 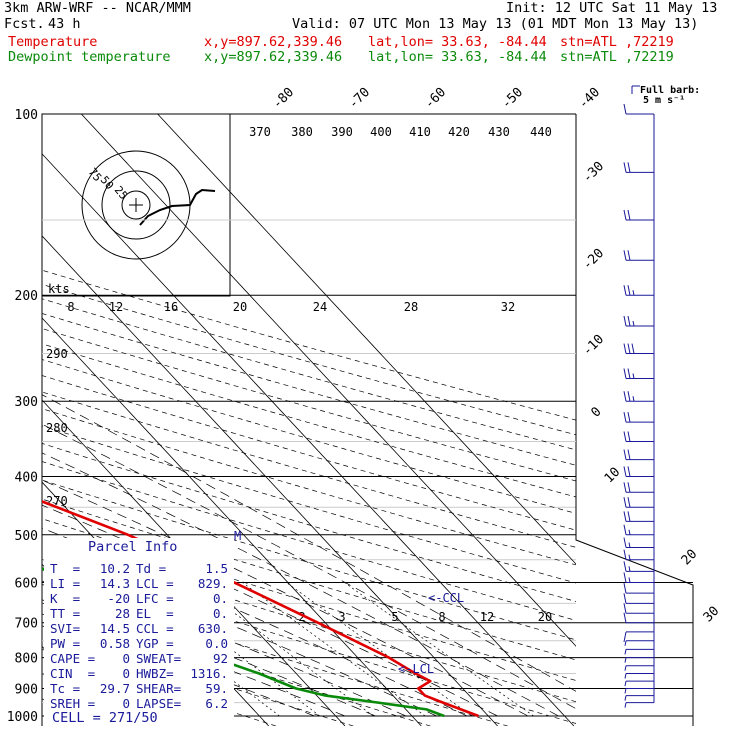 What do you see at coordinates (53, 42) in the screenshot?
I see `temperature-legend-name: Temperature` at bounding box center [53, 42].